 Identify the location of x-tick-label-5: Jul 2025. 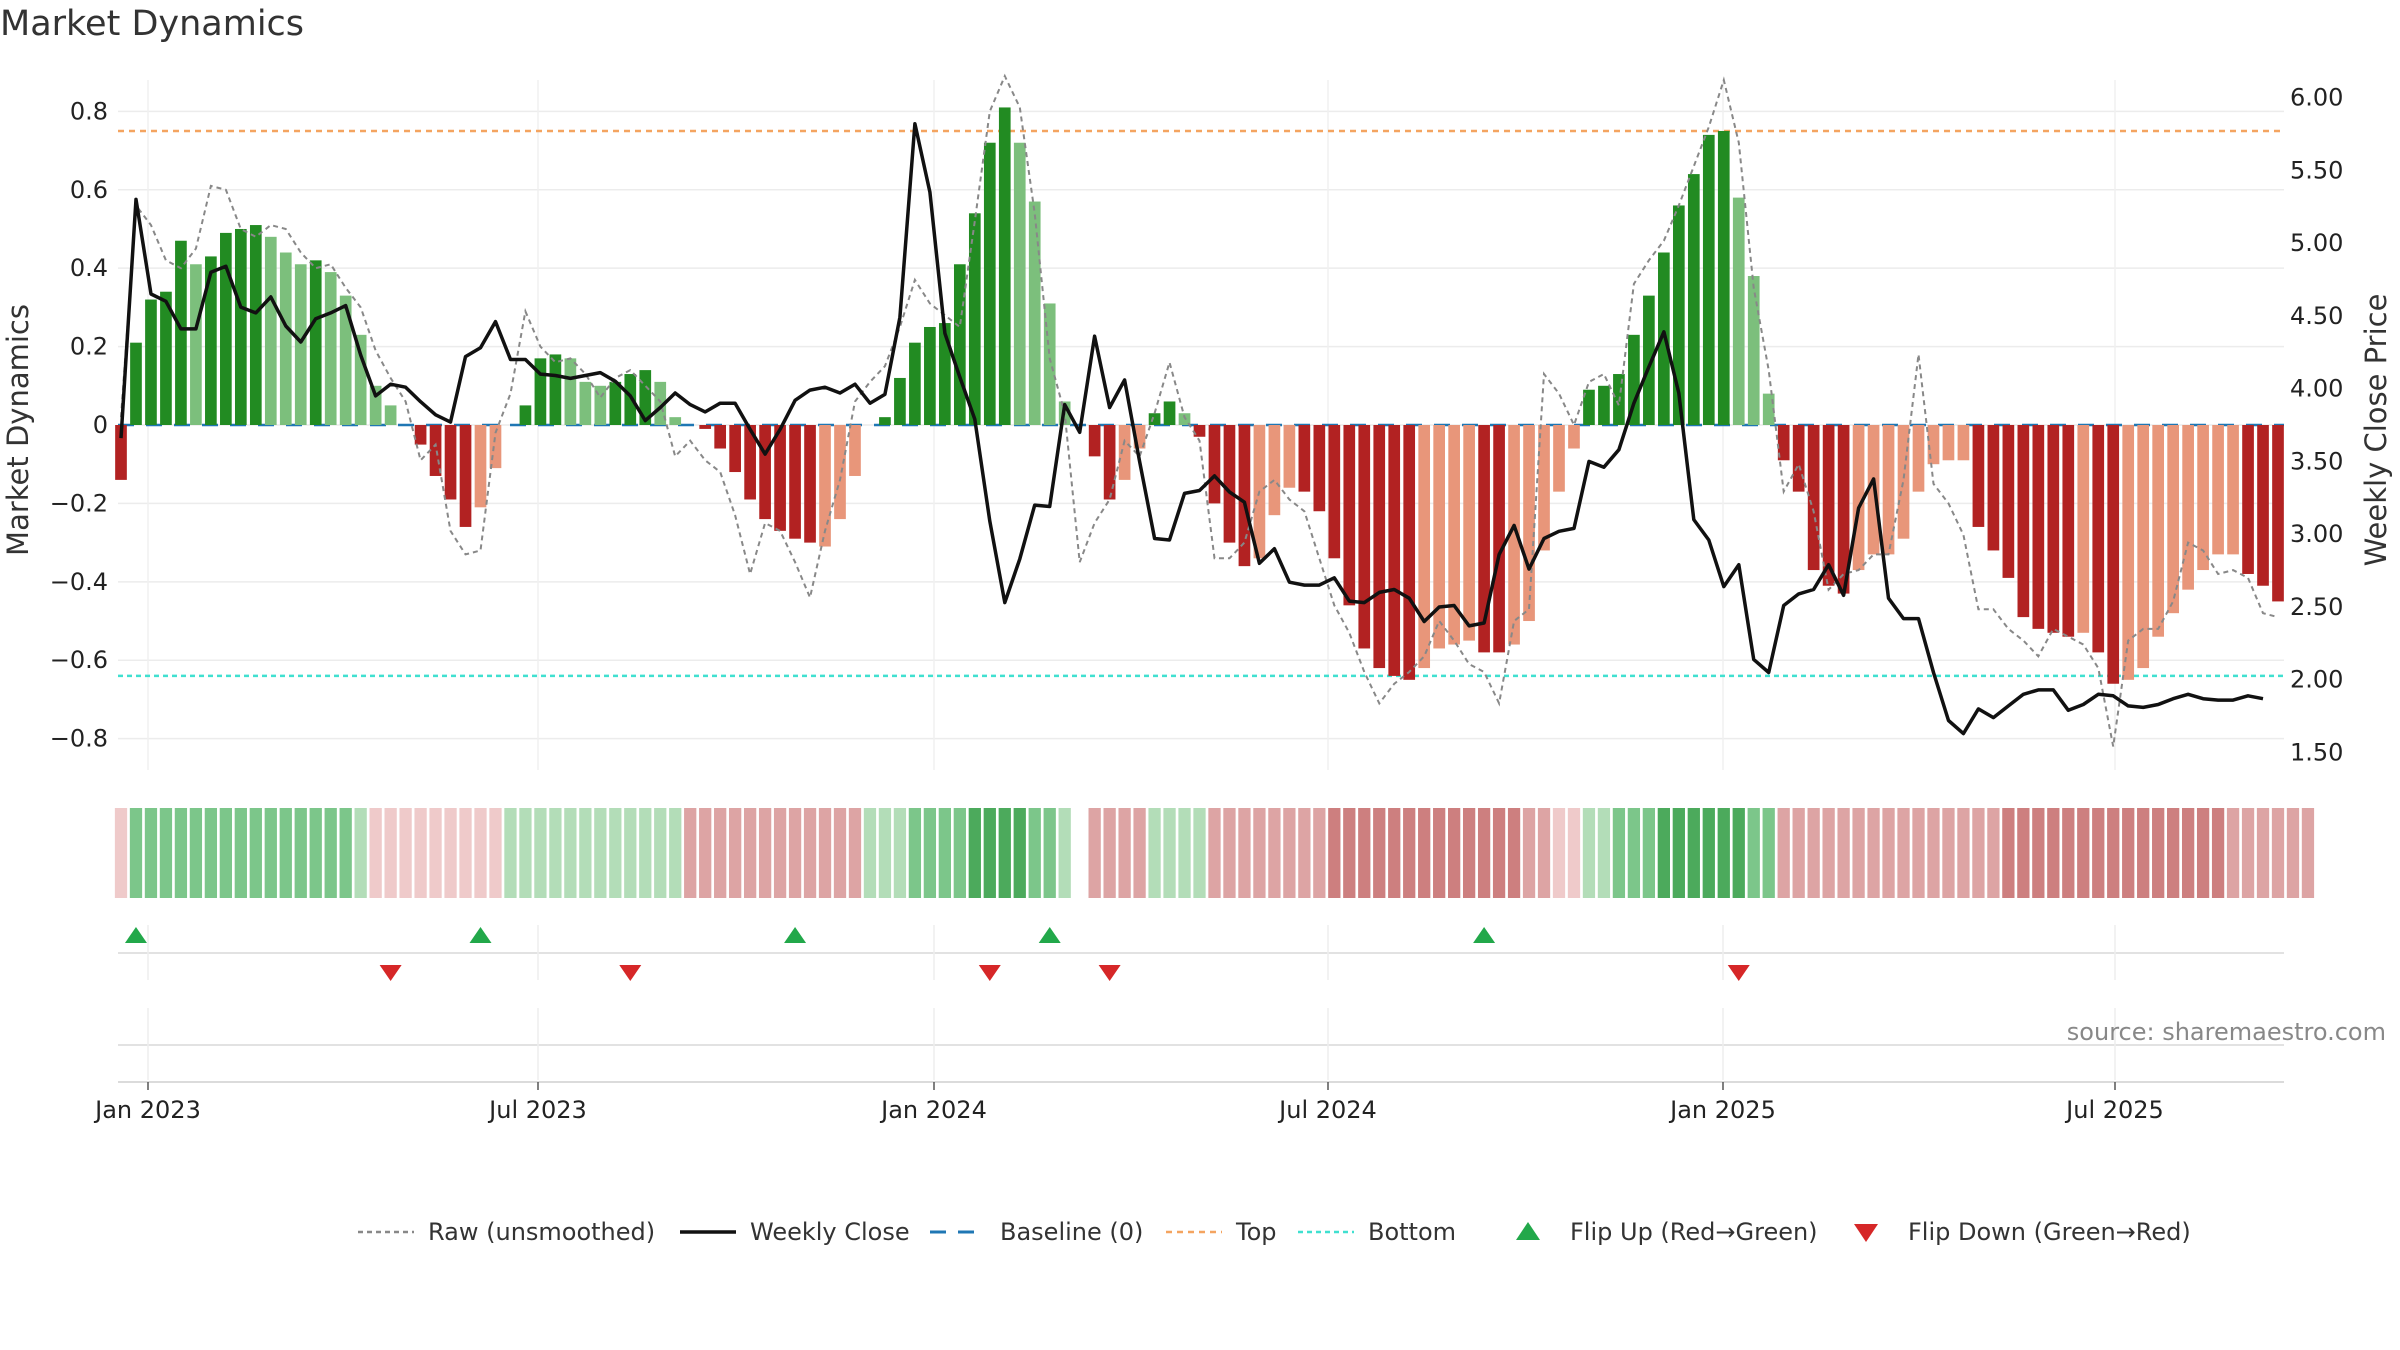
(2114, 1110).